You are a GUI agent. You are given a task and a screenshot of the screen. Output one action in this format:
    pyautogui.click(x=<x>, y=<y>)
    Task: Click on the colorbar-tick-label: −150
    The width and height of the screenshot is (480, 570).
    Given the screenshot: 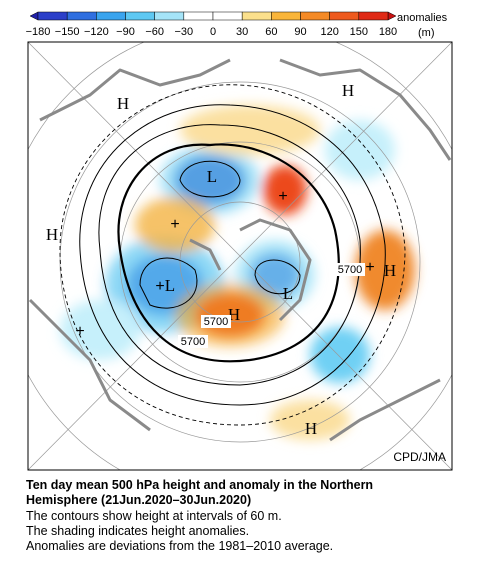 What is the action you would take?
    pyautogui.click(x=67, y=32)
    